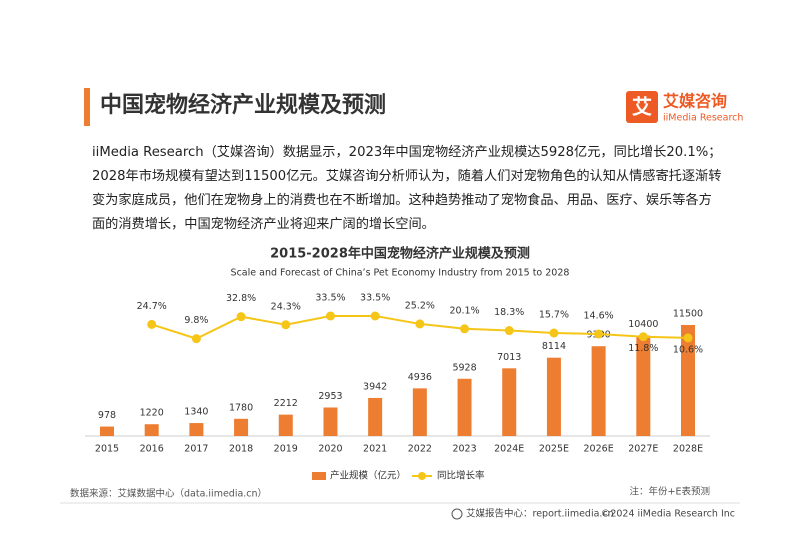  Describe the element at coordinates (196, 449) in the screenshot. I see `x-tick-label: 2017` at that location.